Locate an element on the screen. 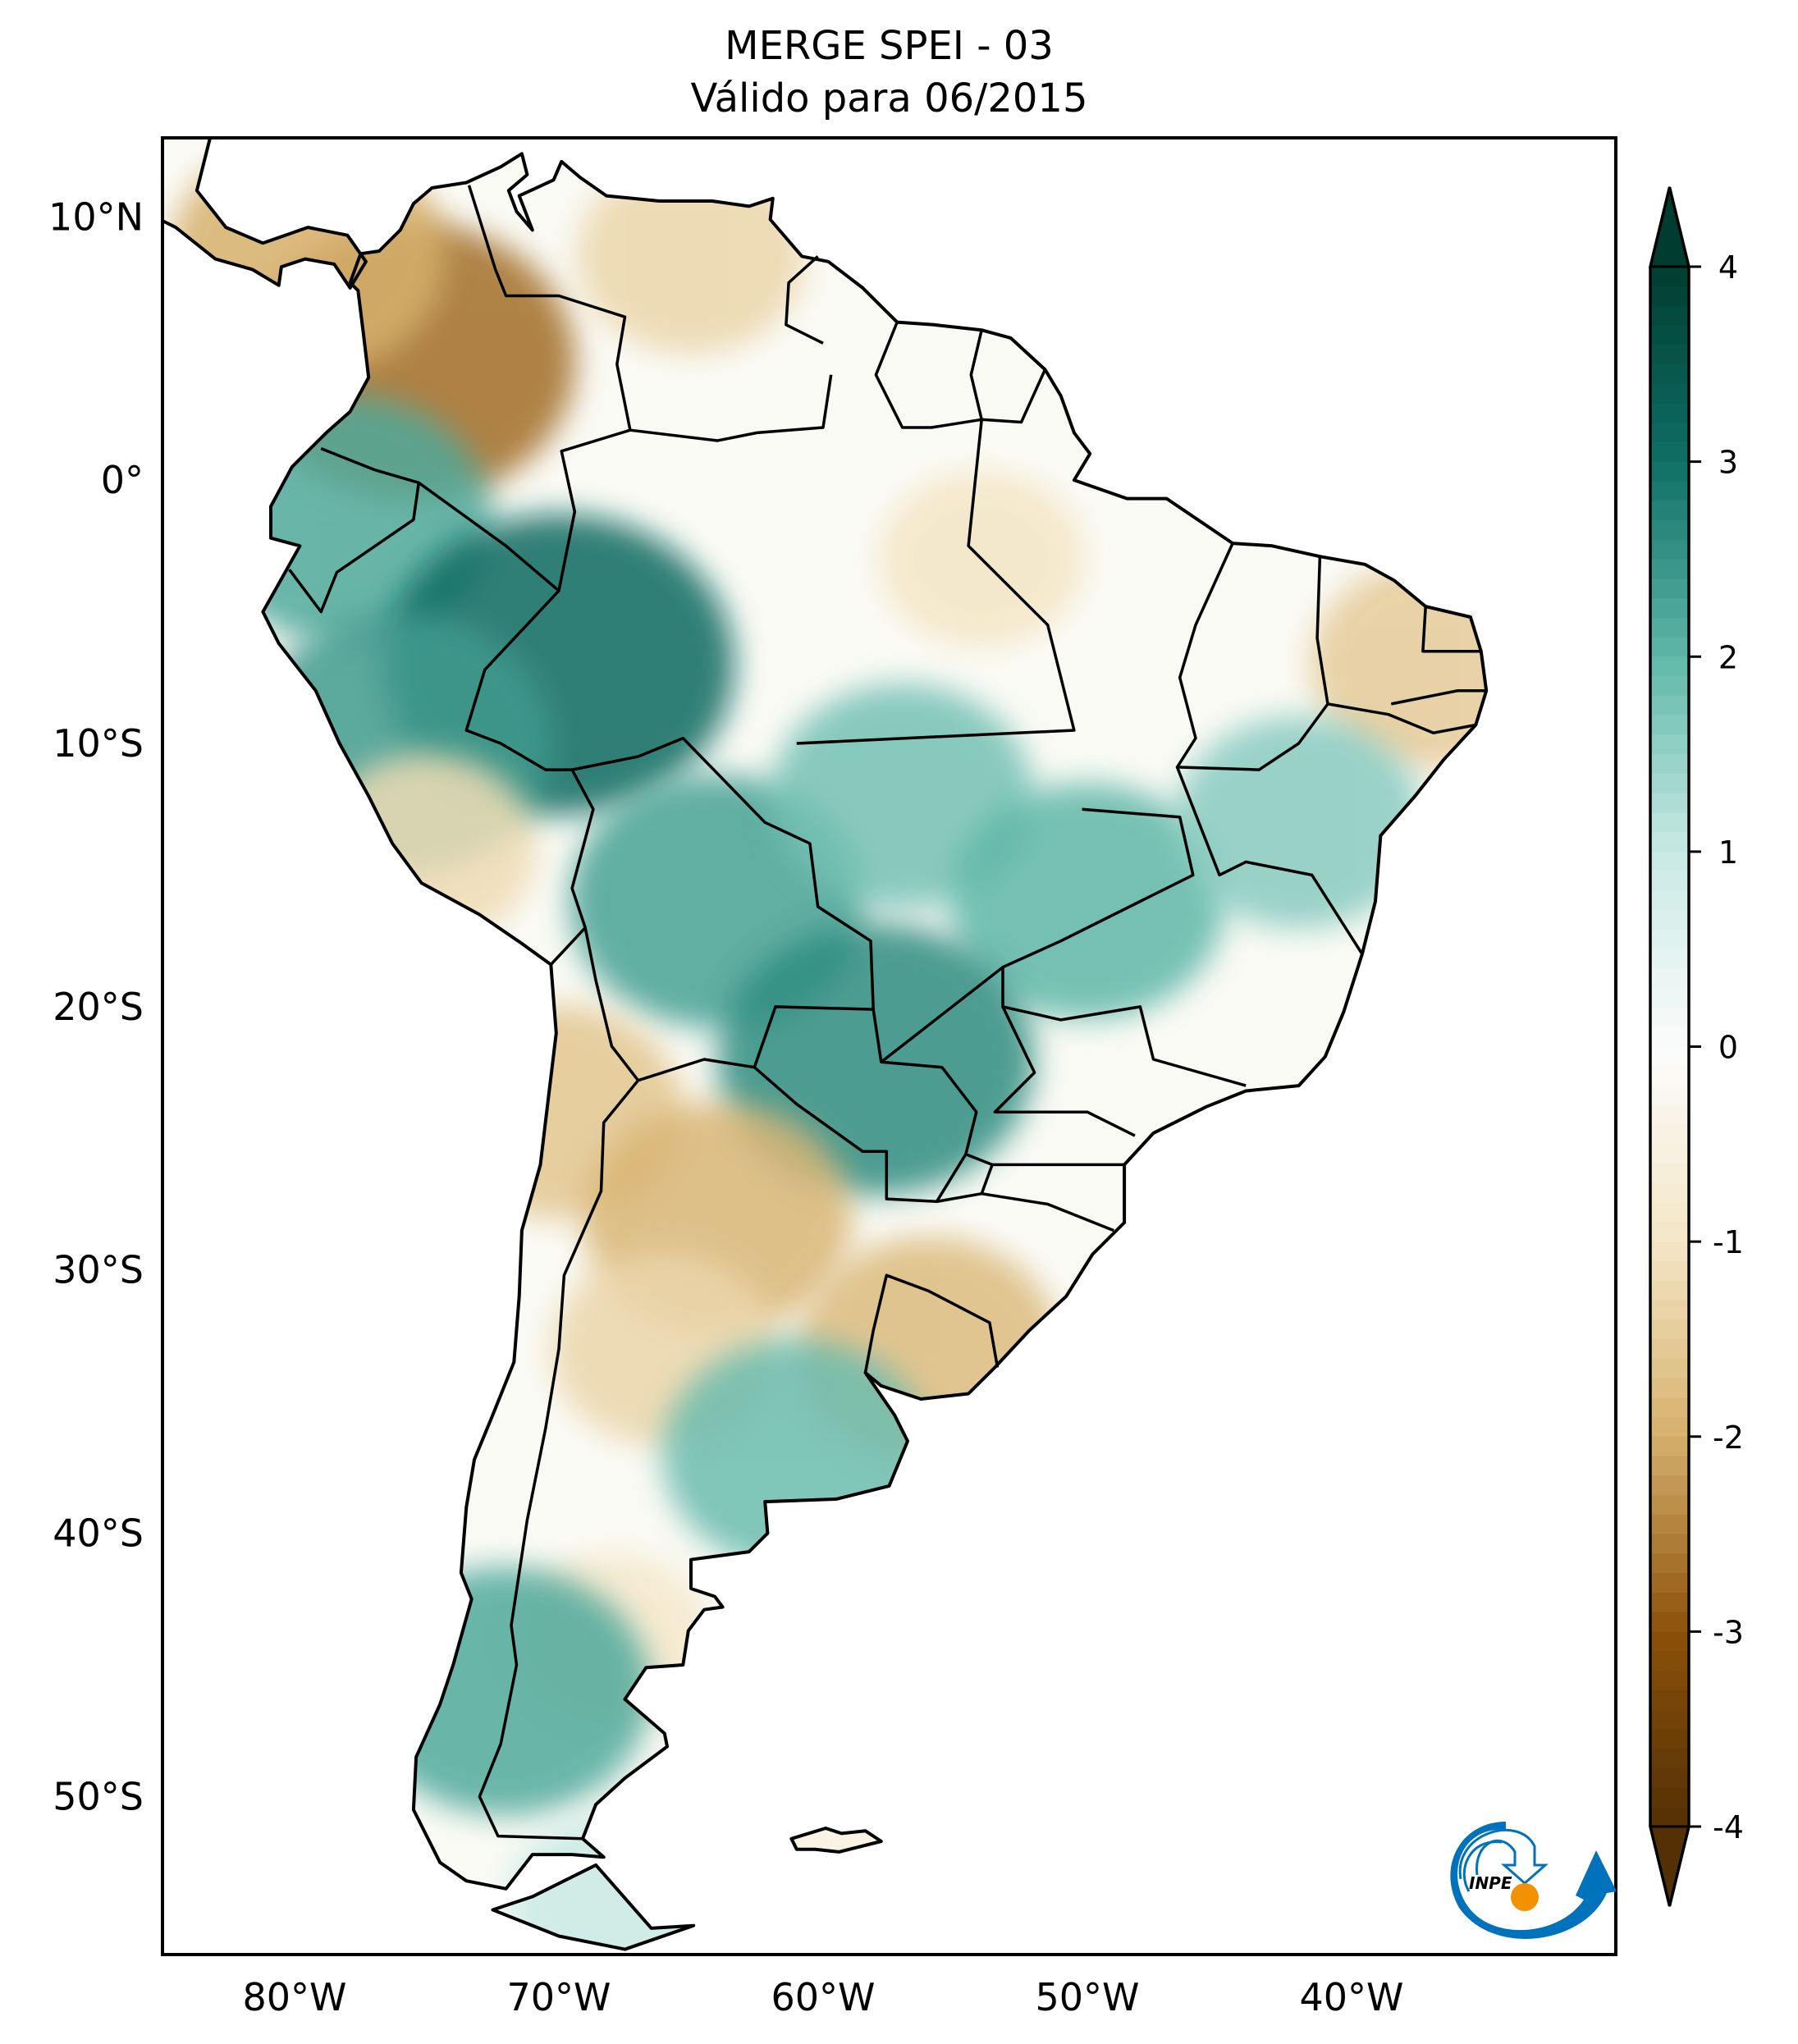 The height and width of the screenshot is (2044, 1798). colorbar-extend-max is located at coordinates (1669, 227).